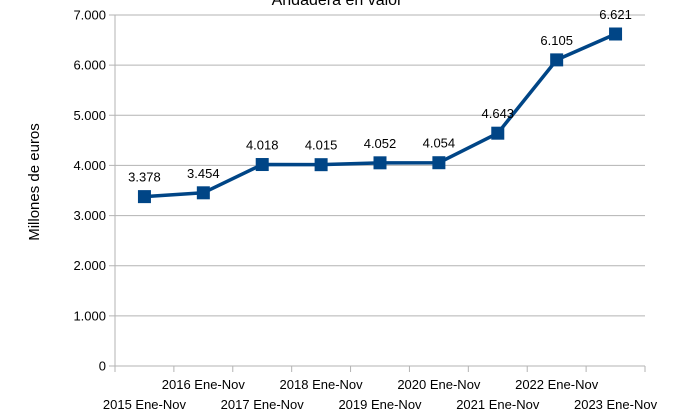 This screenshot has width=692, height=412. What do you see at coordinates (204, 384) in the screenshot?
I see `x-tick-label: 2016 Ene-Nov` at bounding box center [204, 384].